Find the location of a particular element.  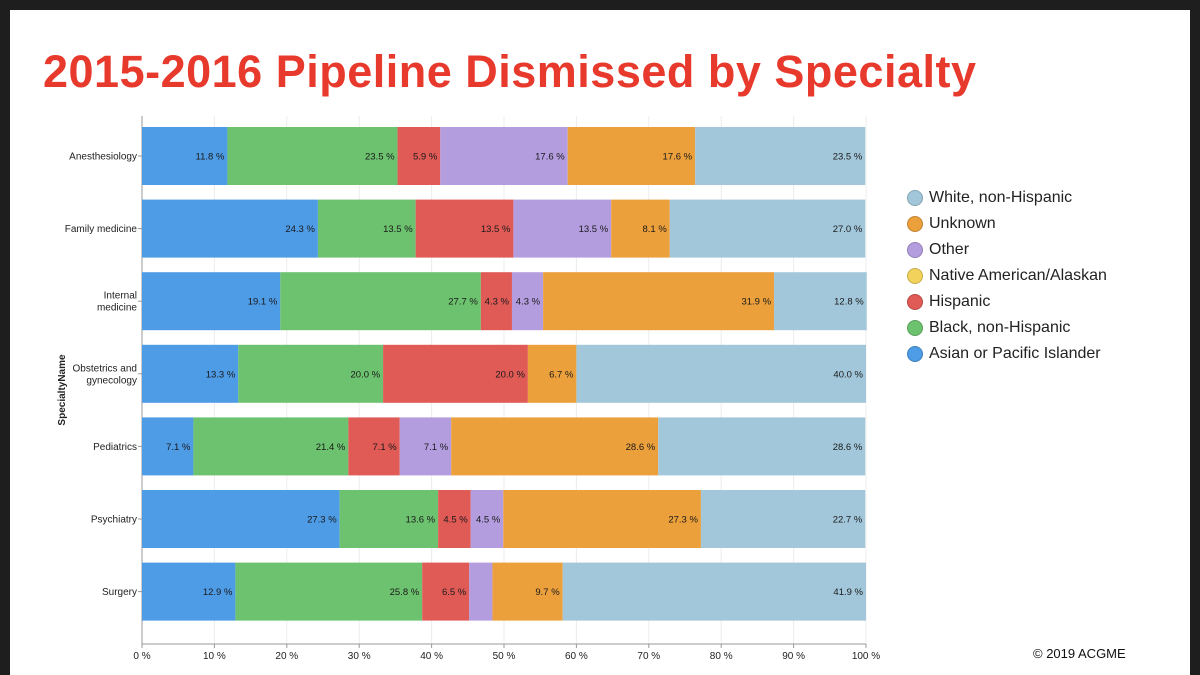

category-label: Surgery is located at coordinates (119, 592).